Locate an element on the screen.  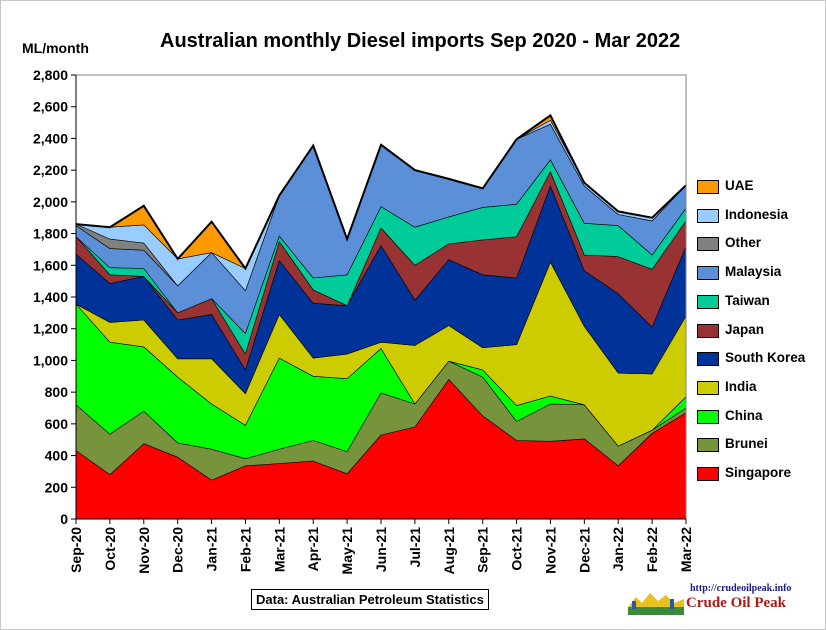
legend-label: Other is located at coordinates (743, 243).